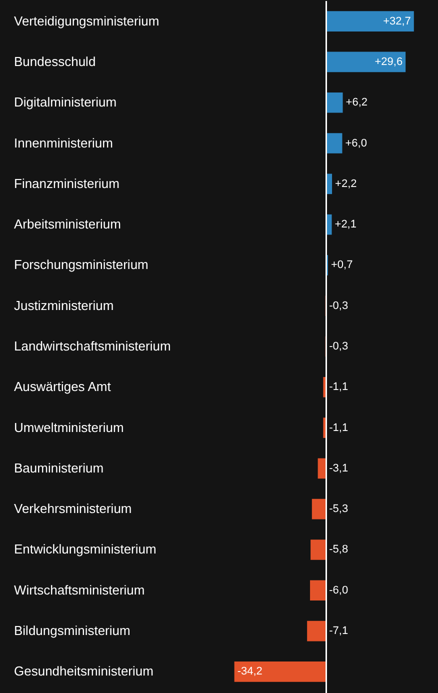 This screenshot has height=693, width=438. What do you see at coordinates (338, 590) in the screenshot?
I see `data-label: -6,0` at bounding box center [338, 590].